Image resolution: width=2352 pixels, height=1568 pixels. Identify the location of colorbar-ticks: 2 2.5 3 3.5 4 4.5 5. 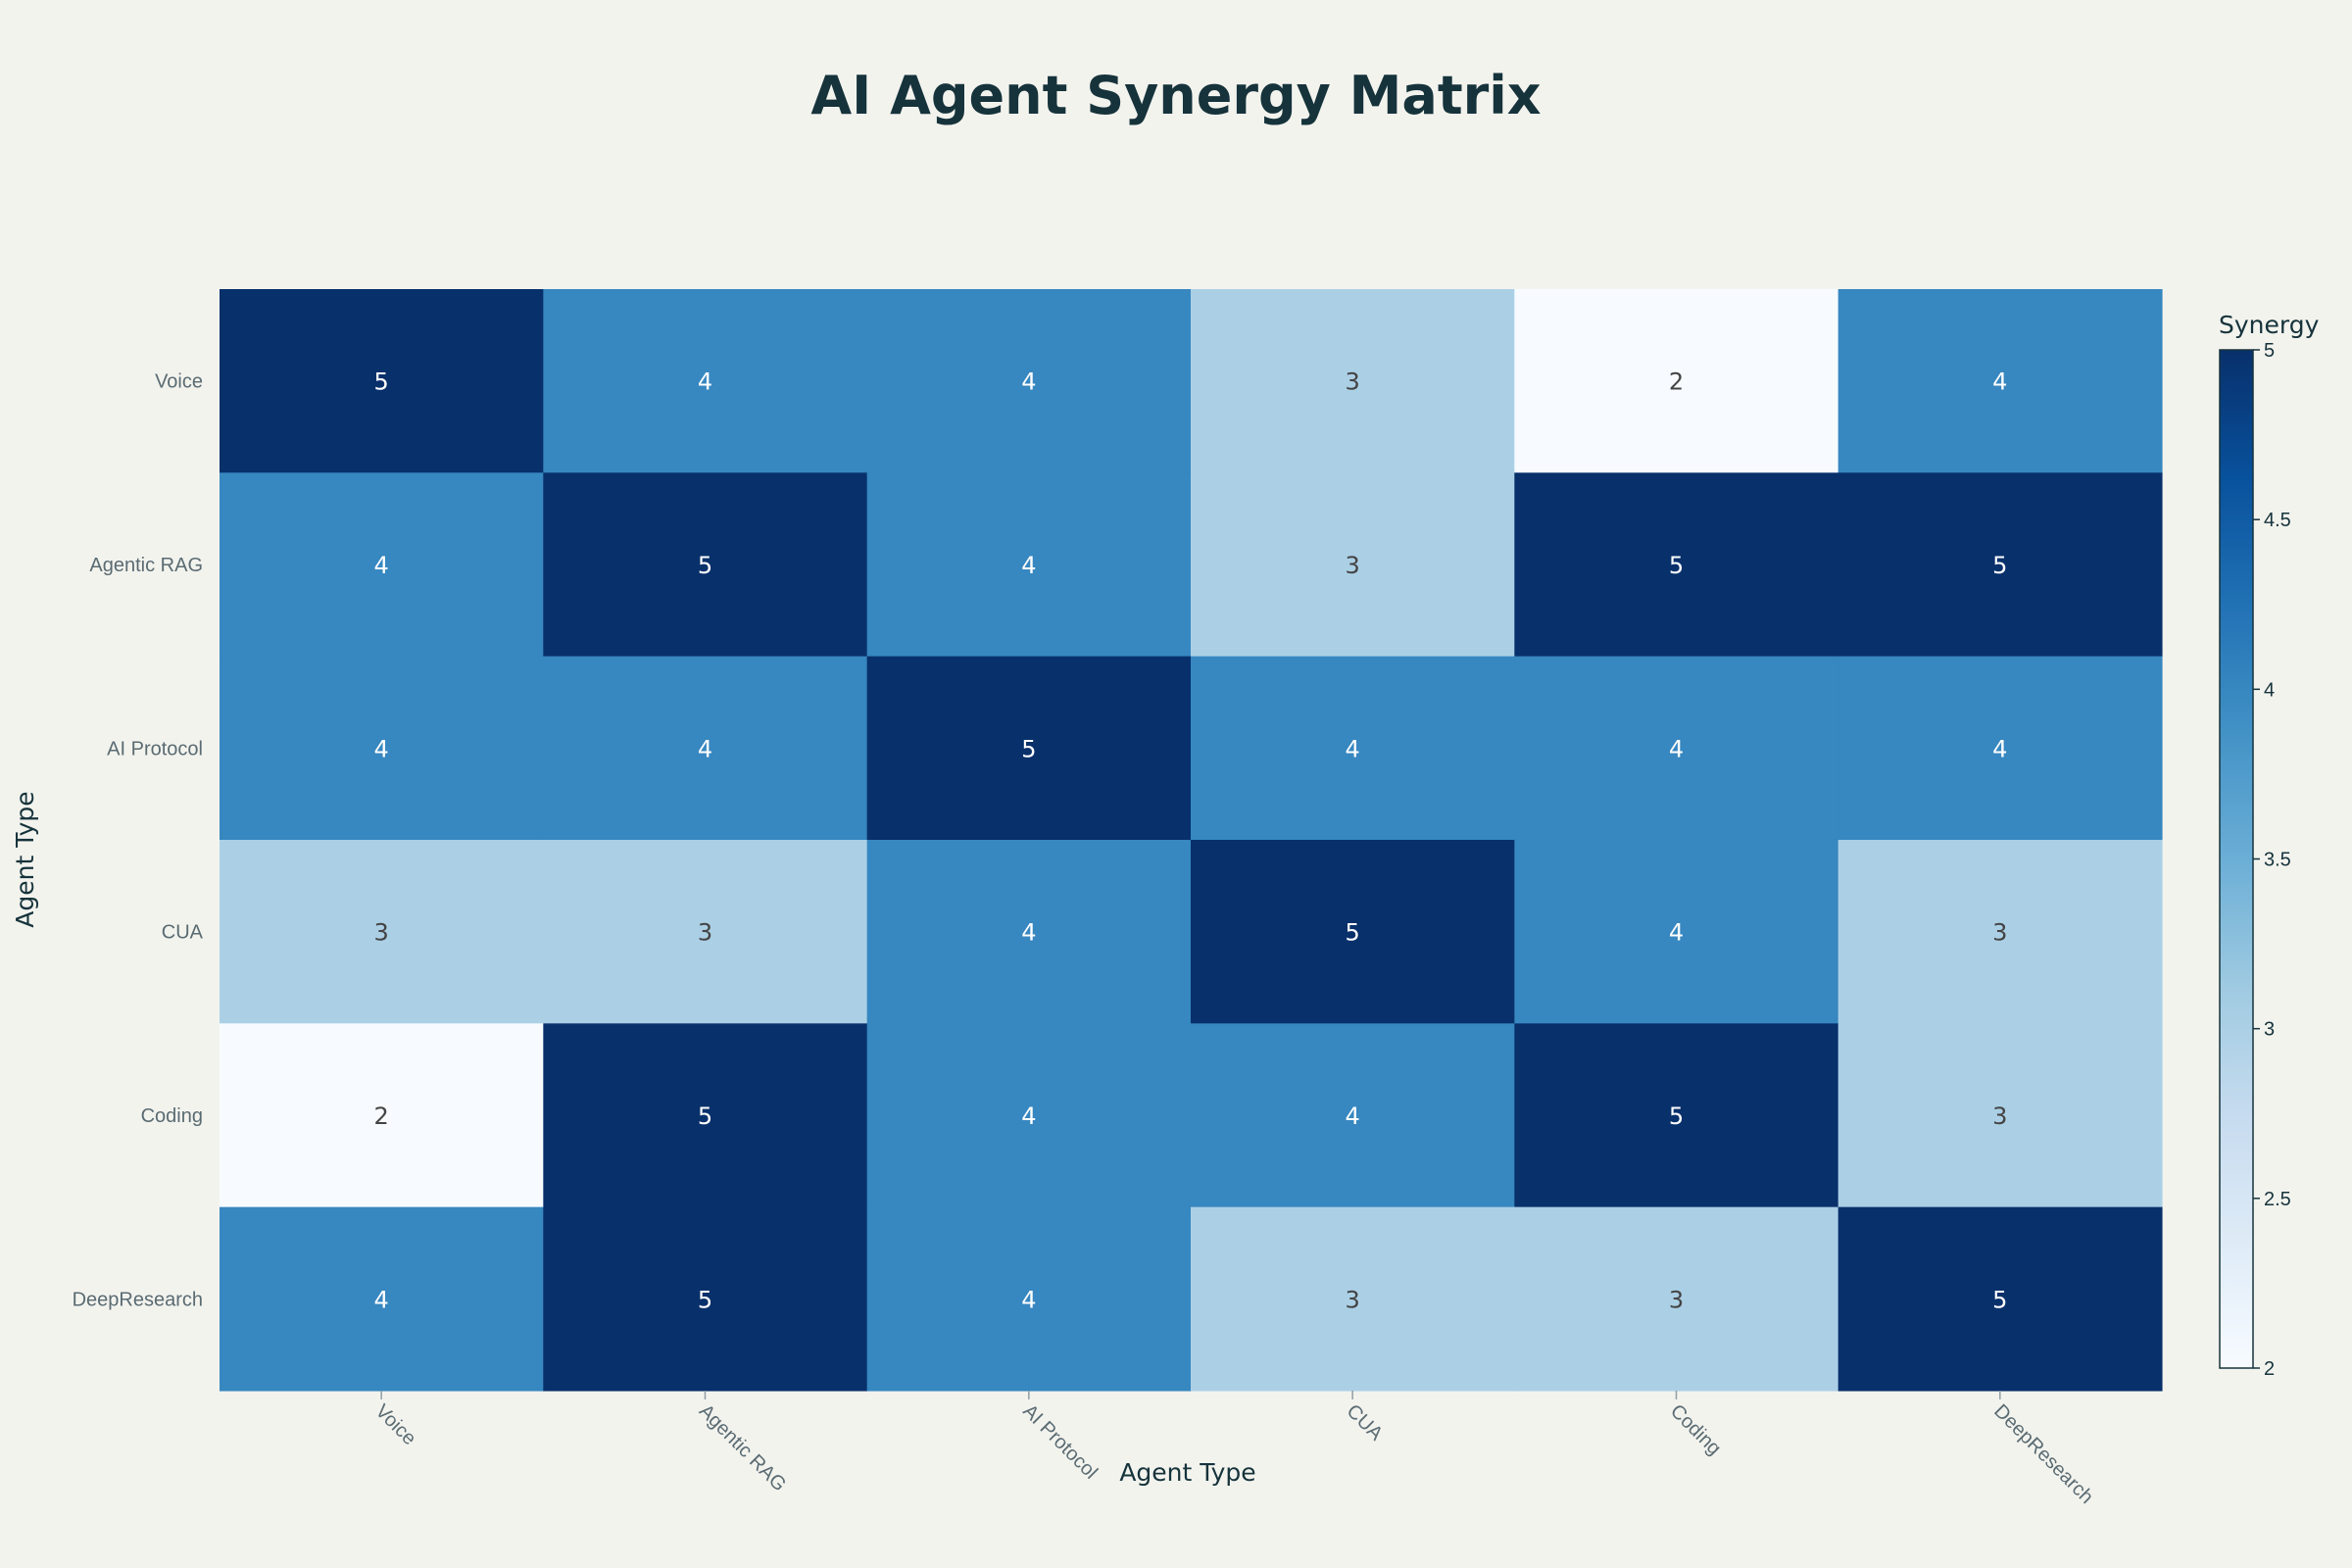
(2272, 860).